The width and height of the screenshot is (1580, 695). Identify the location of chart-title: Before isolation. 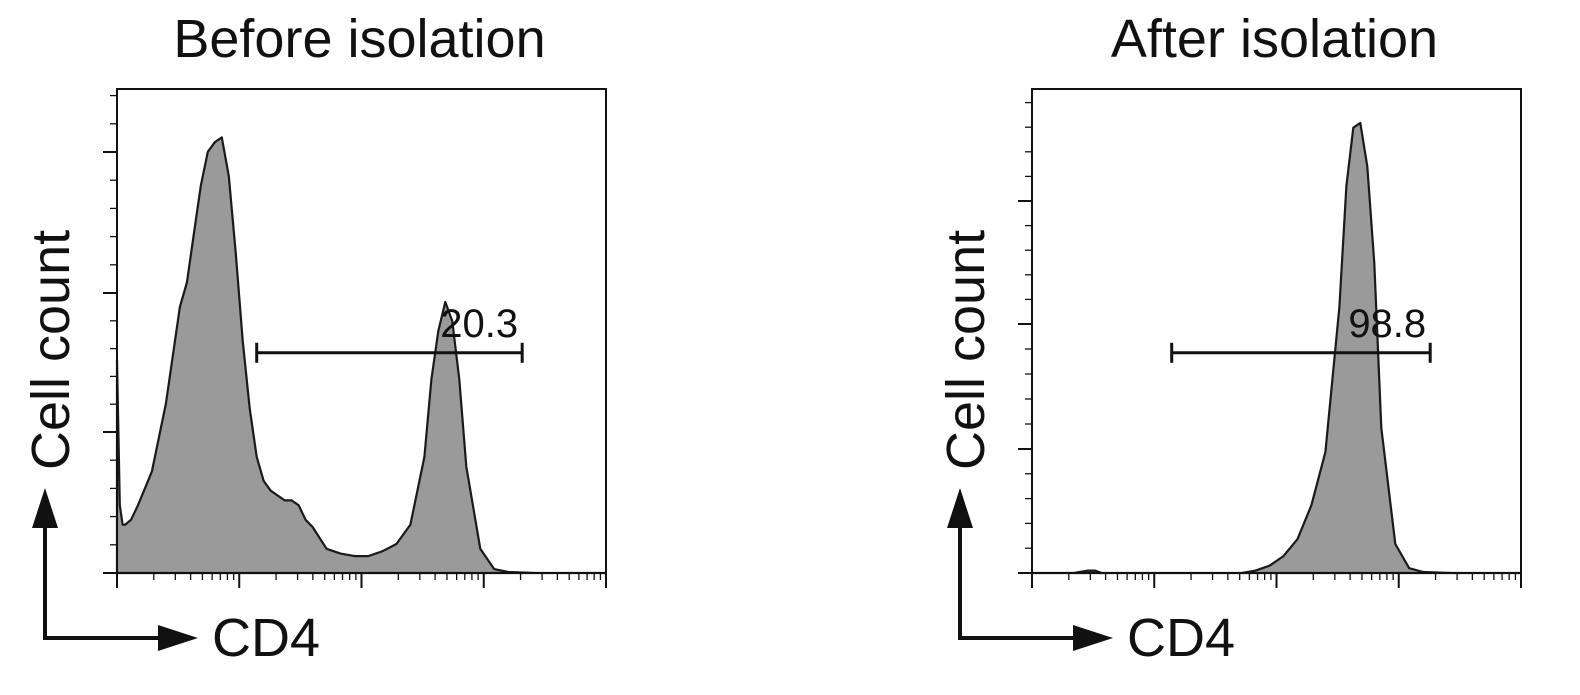
(359, 39).